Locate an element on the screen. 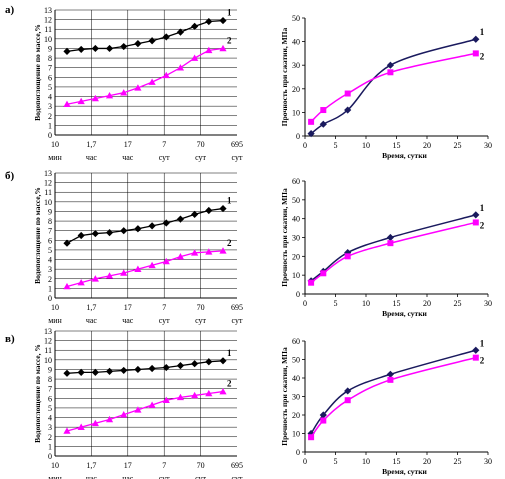 Image resolution: width=505 pixels, height=479 pixels. x-tick-label: 0 is located at coordinates (305, 303).